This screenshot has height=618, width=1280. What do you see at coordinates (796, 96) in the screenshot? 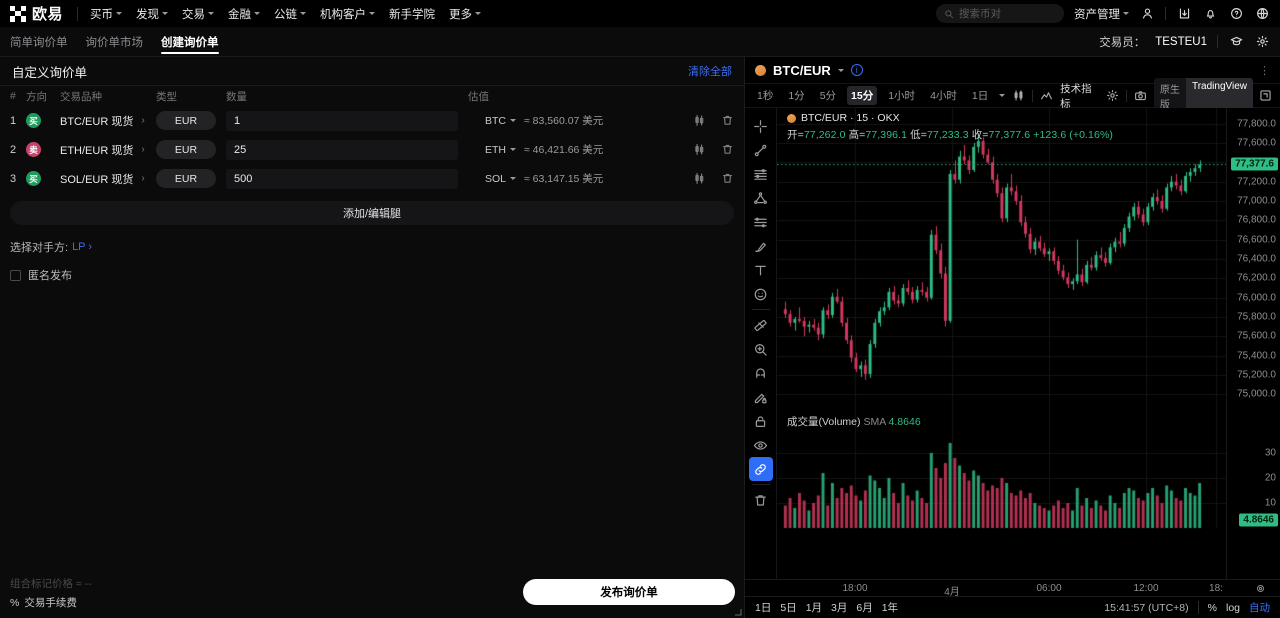
I see `timeframe-1m: 1分` at bounding box center [796, 96].